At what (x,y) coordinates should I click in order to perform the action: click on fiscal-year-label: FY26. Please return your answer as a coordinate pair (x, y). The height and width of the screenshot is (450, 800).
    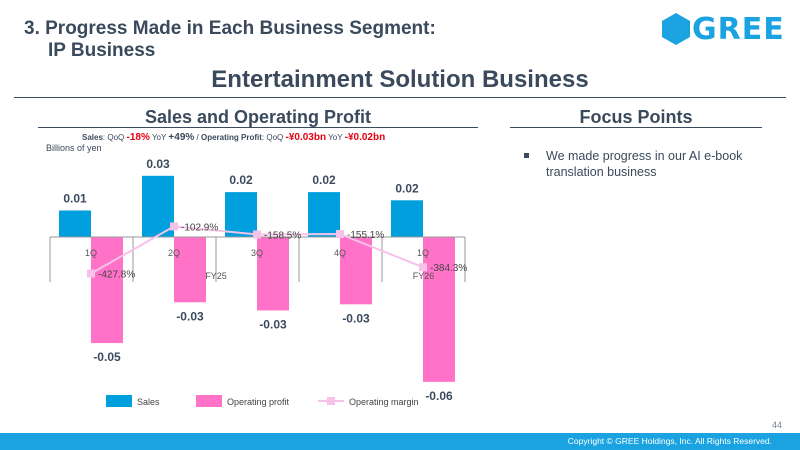
    Looking at the image, I should click on (424, 276).